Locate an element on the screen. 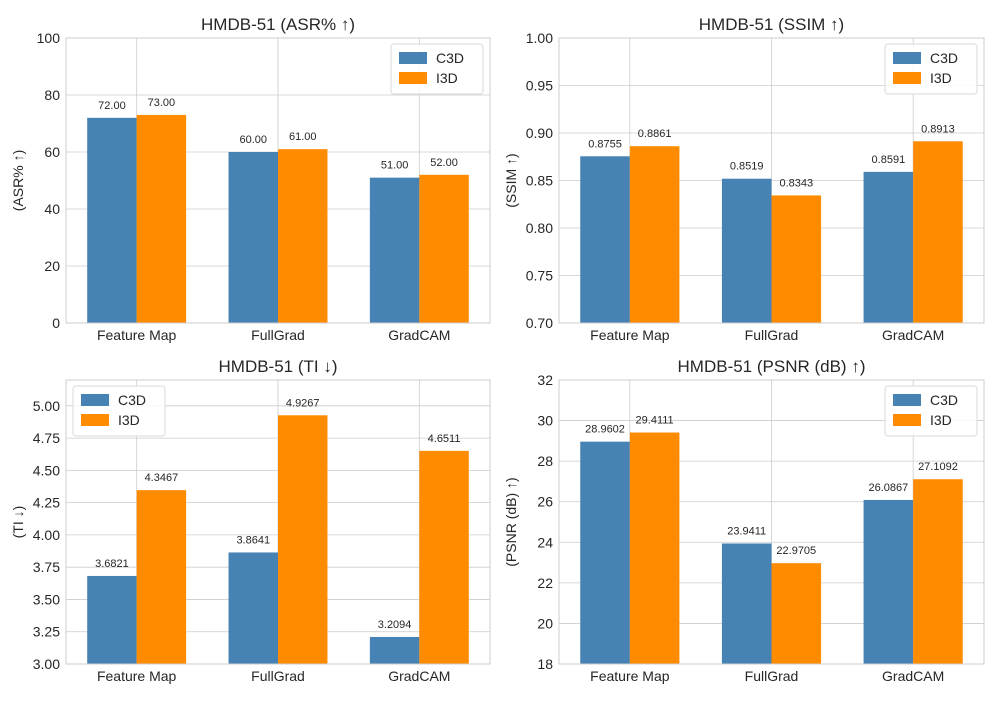 This screenshot has width=1000, height=705. bar-value-label: 3.8641 is located at coordinates (253, 540).